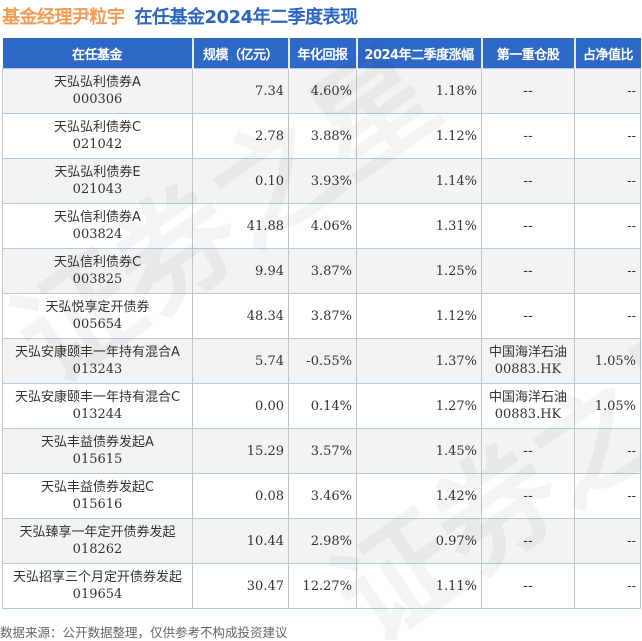 The width and height of the screenshot is (642, 641). What do you see at coordinates (97, 532) in the screenshot?
I see `fund-name: 天弘臻享一年定开债券发起` at bounding box center [97, 532].